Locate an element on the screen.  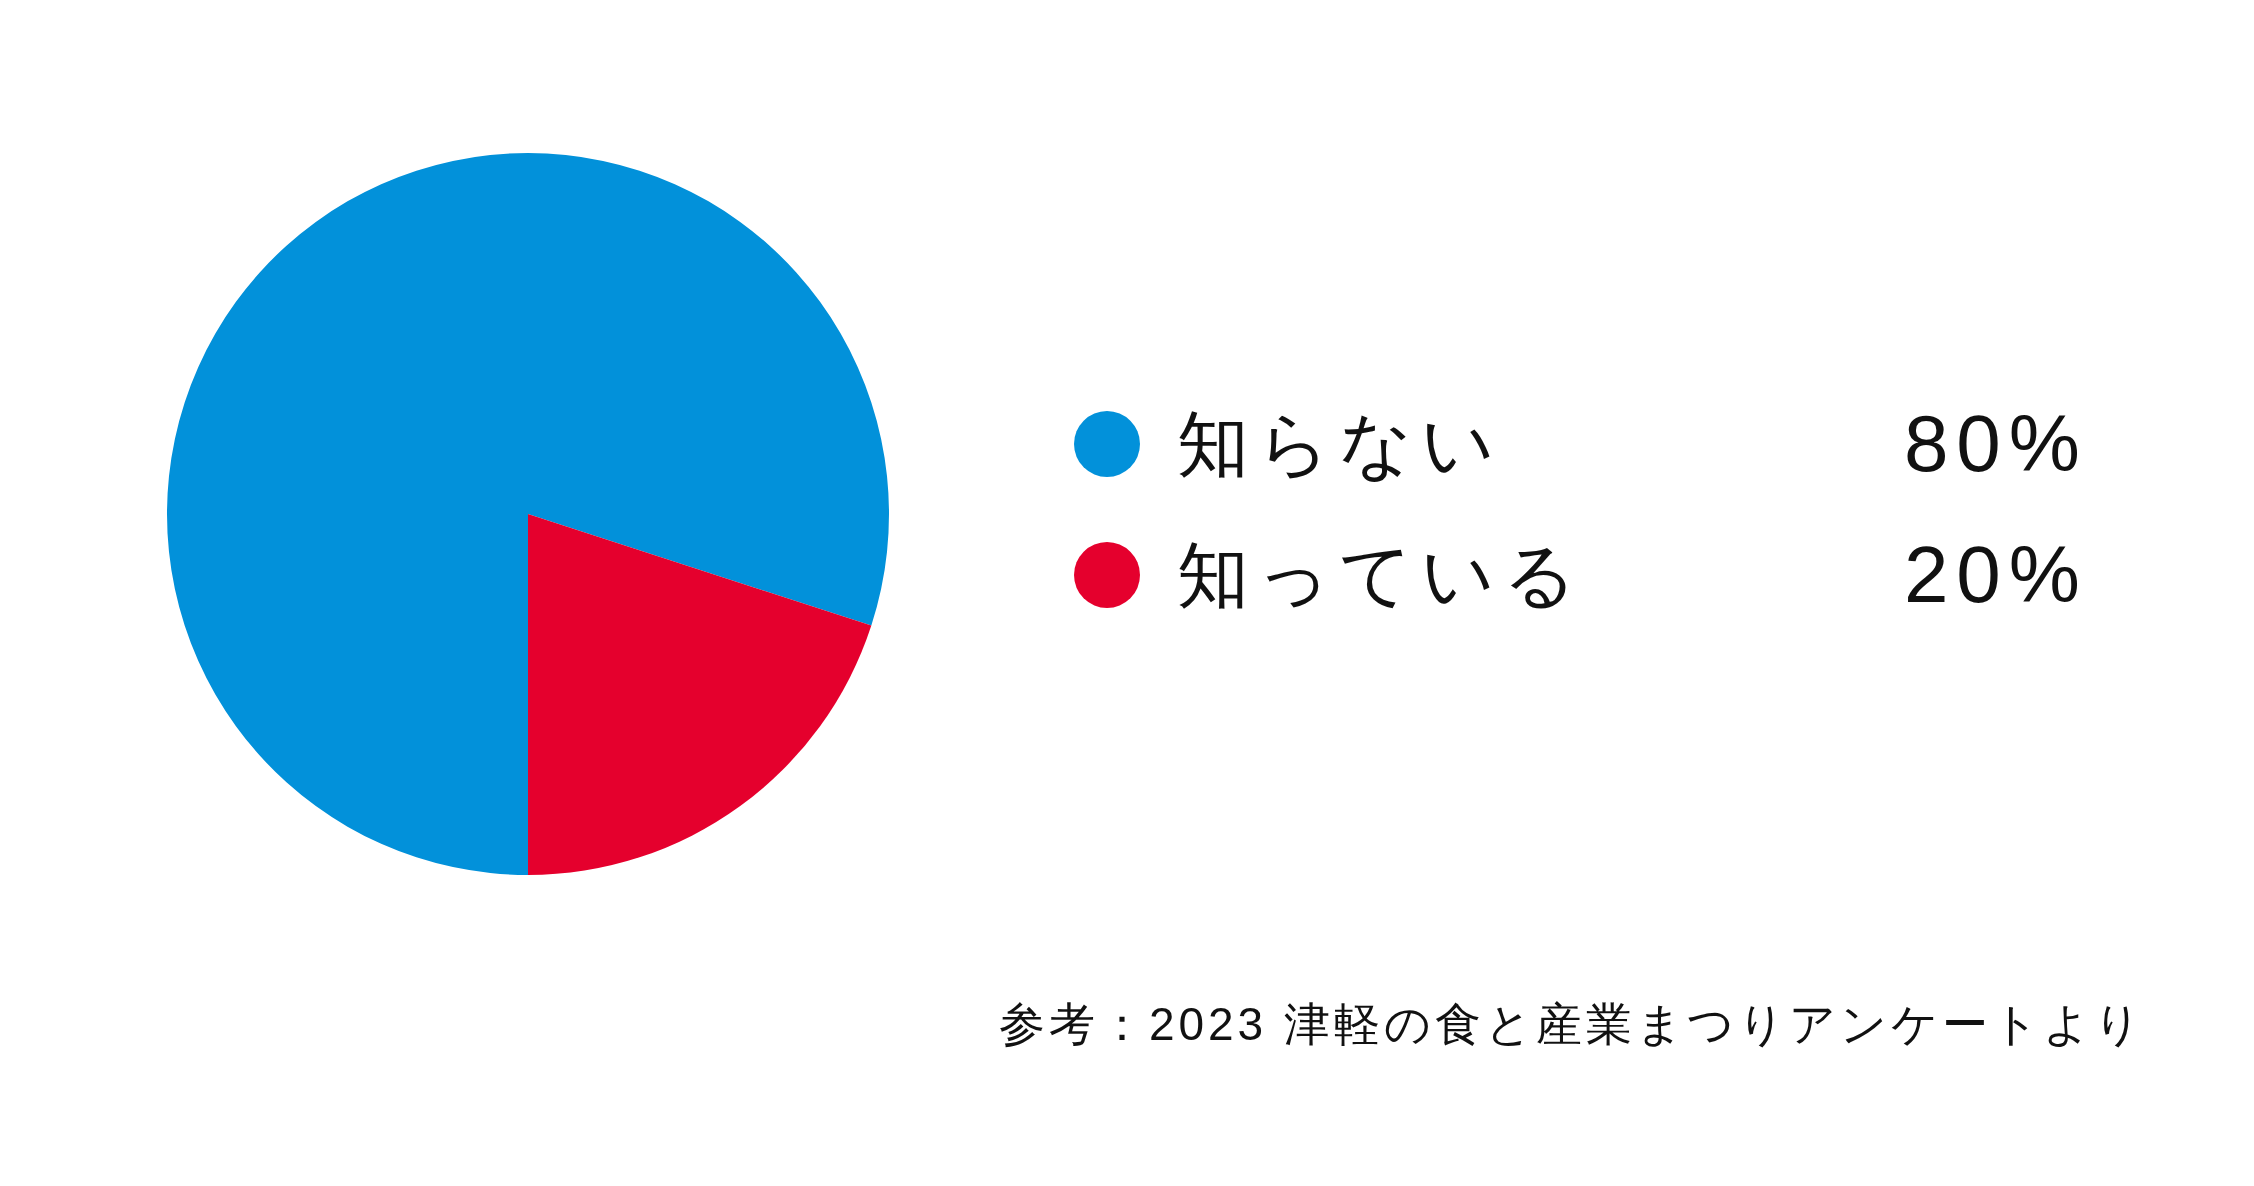
legend-label: 知っている is located at coordinates (1381, 575).